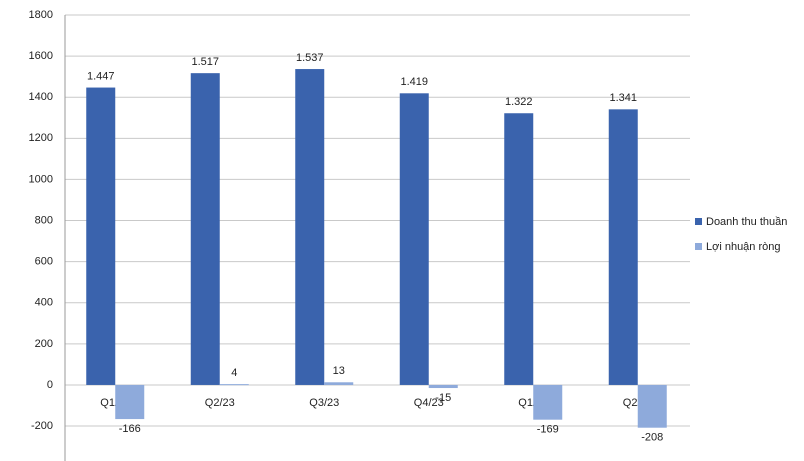  I want to click on x-tick-label: Q2/23, so click(220, 403).